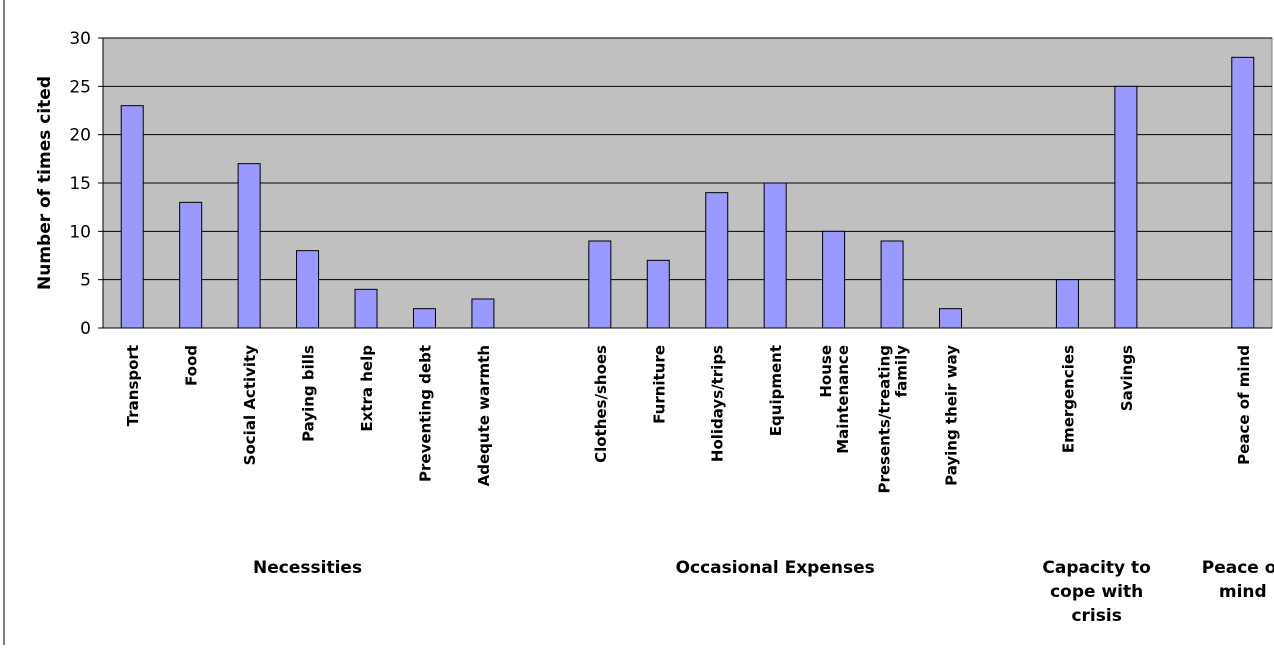 Image resolution: width=1274 pixels, height=650 pixels. What do you see at coordinates (775, 568) in the screenshot?
I see `group-label: Occasional Expenses` at bounding box center [775, 568].